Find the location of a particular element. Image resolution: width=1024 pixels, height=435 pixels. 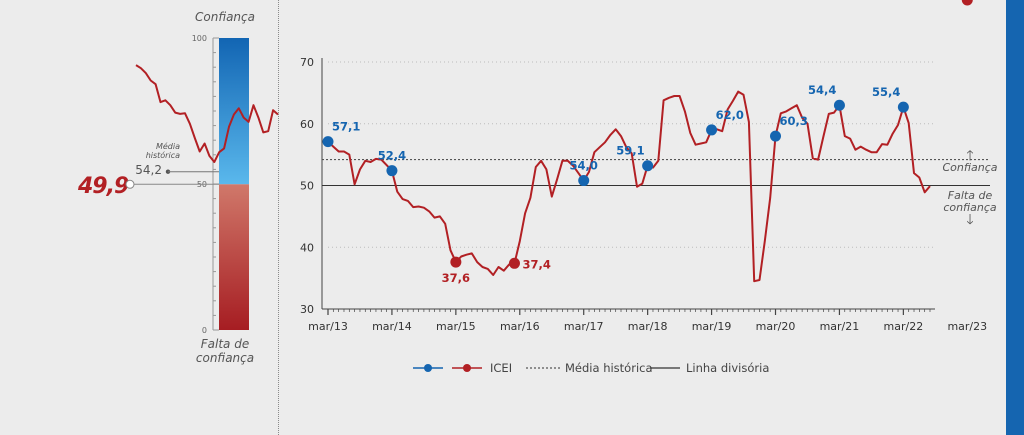

y-tick-label: 40 is located at coordinates (307, 247).